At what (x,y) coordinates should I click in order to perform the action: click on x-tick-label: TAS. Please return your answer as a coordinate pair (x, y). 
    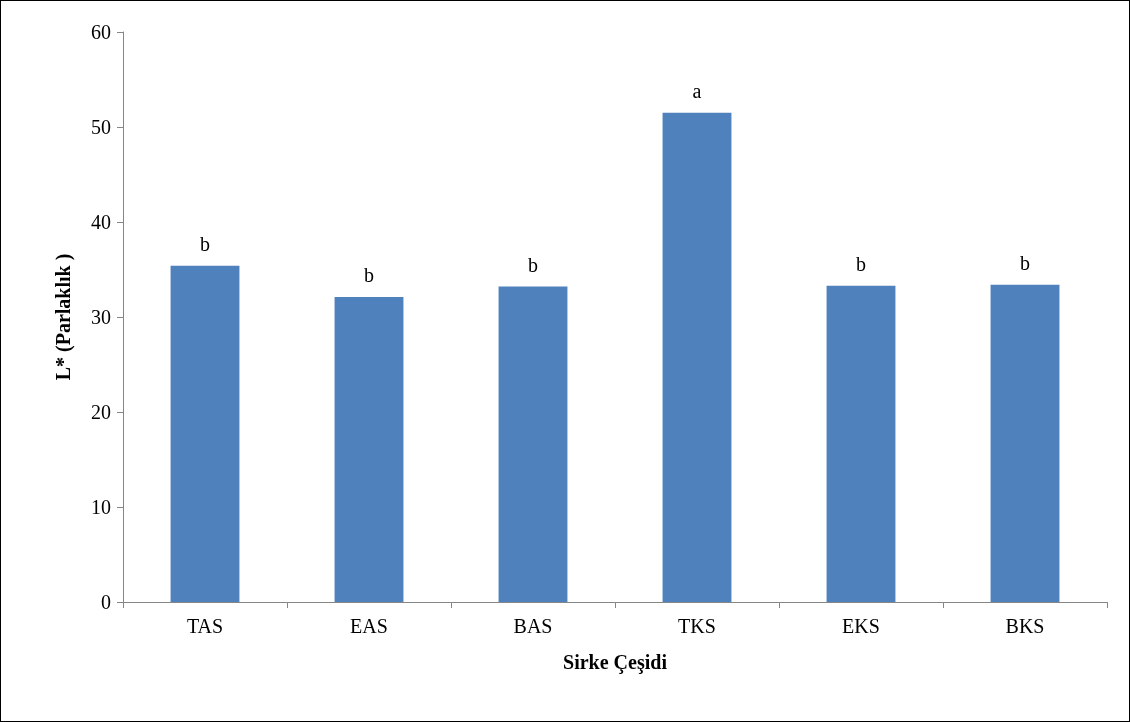
    Looking at the image, I should click on (205, 626).